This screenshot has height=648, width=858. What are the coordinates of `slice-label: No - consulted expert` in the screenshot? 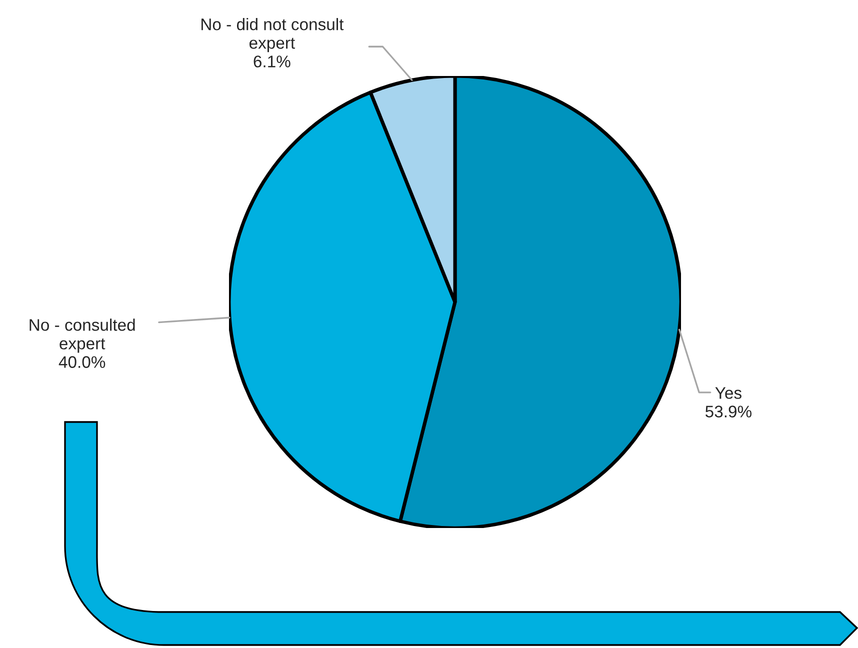 It's located at (82, 335).